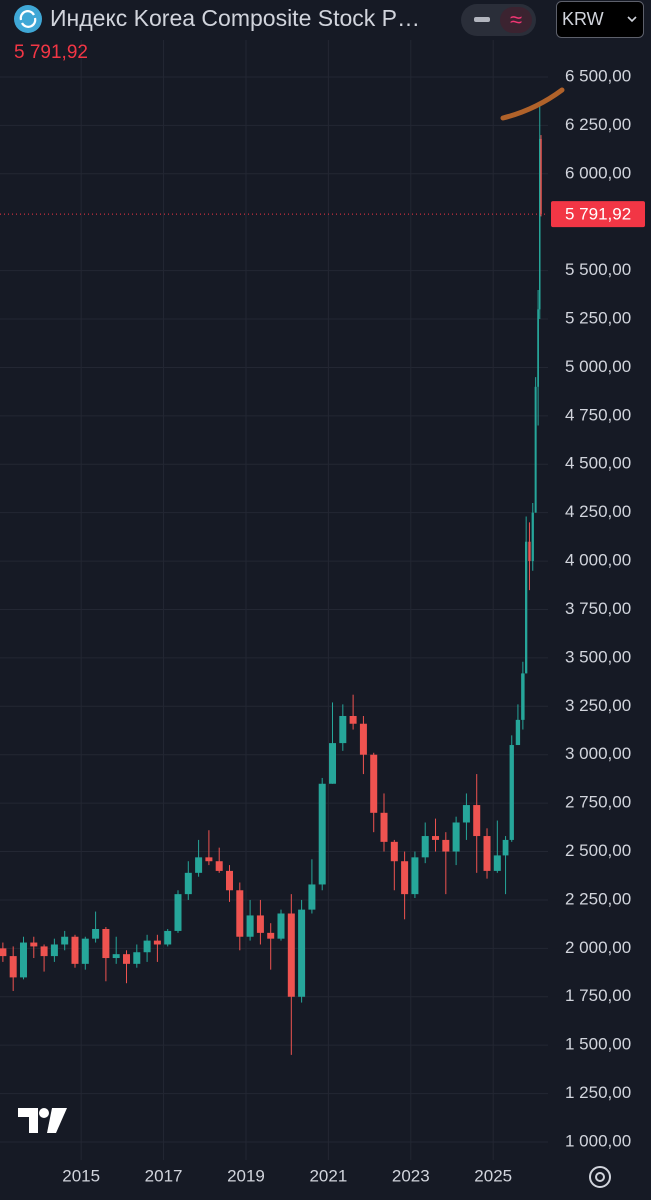 The width and height of the screenshot is (651, 1200). I want to click on last-price-label: 5 791,92, so click(598, 214).